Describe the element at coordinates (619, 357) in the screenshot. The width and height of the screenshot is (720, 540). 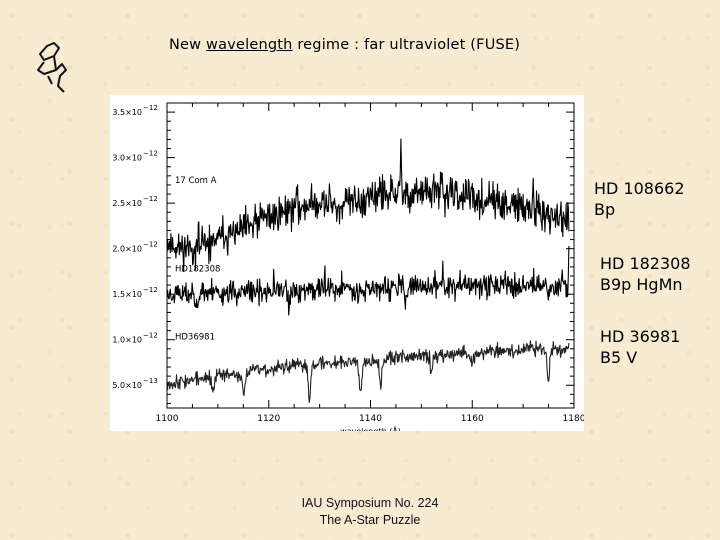
I see `annotation-spectral-type: B5 V` at that location.